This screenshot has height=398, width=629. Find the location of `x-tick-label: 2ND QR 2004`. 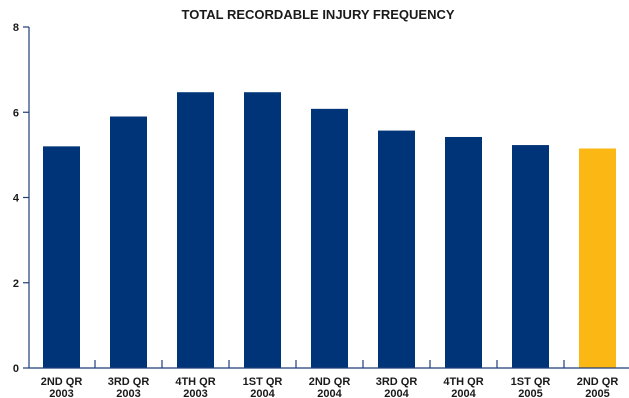

x-tick-label: 2ND QR 2004 is located at coordinates (330, 387).